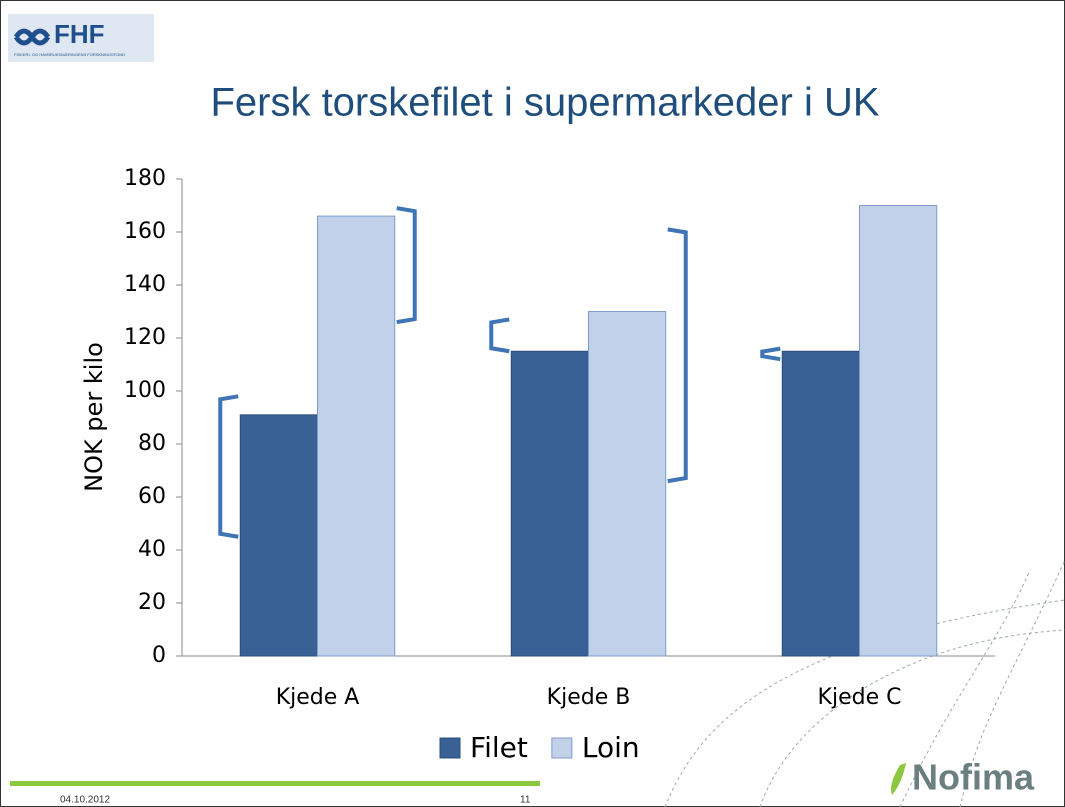  I want to click on footer-page: 11, so click(525, 800).